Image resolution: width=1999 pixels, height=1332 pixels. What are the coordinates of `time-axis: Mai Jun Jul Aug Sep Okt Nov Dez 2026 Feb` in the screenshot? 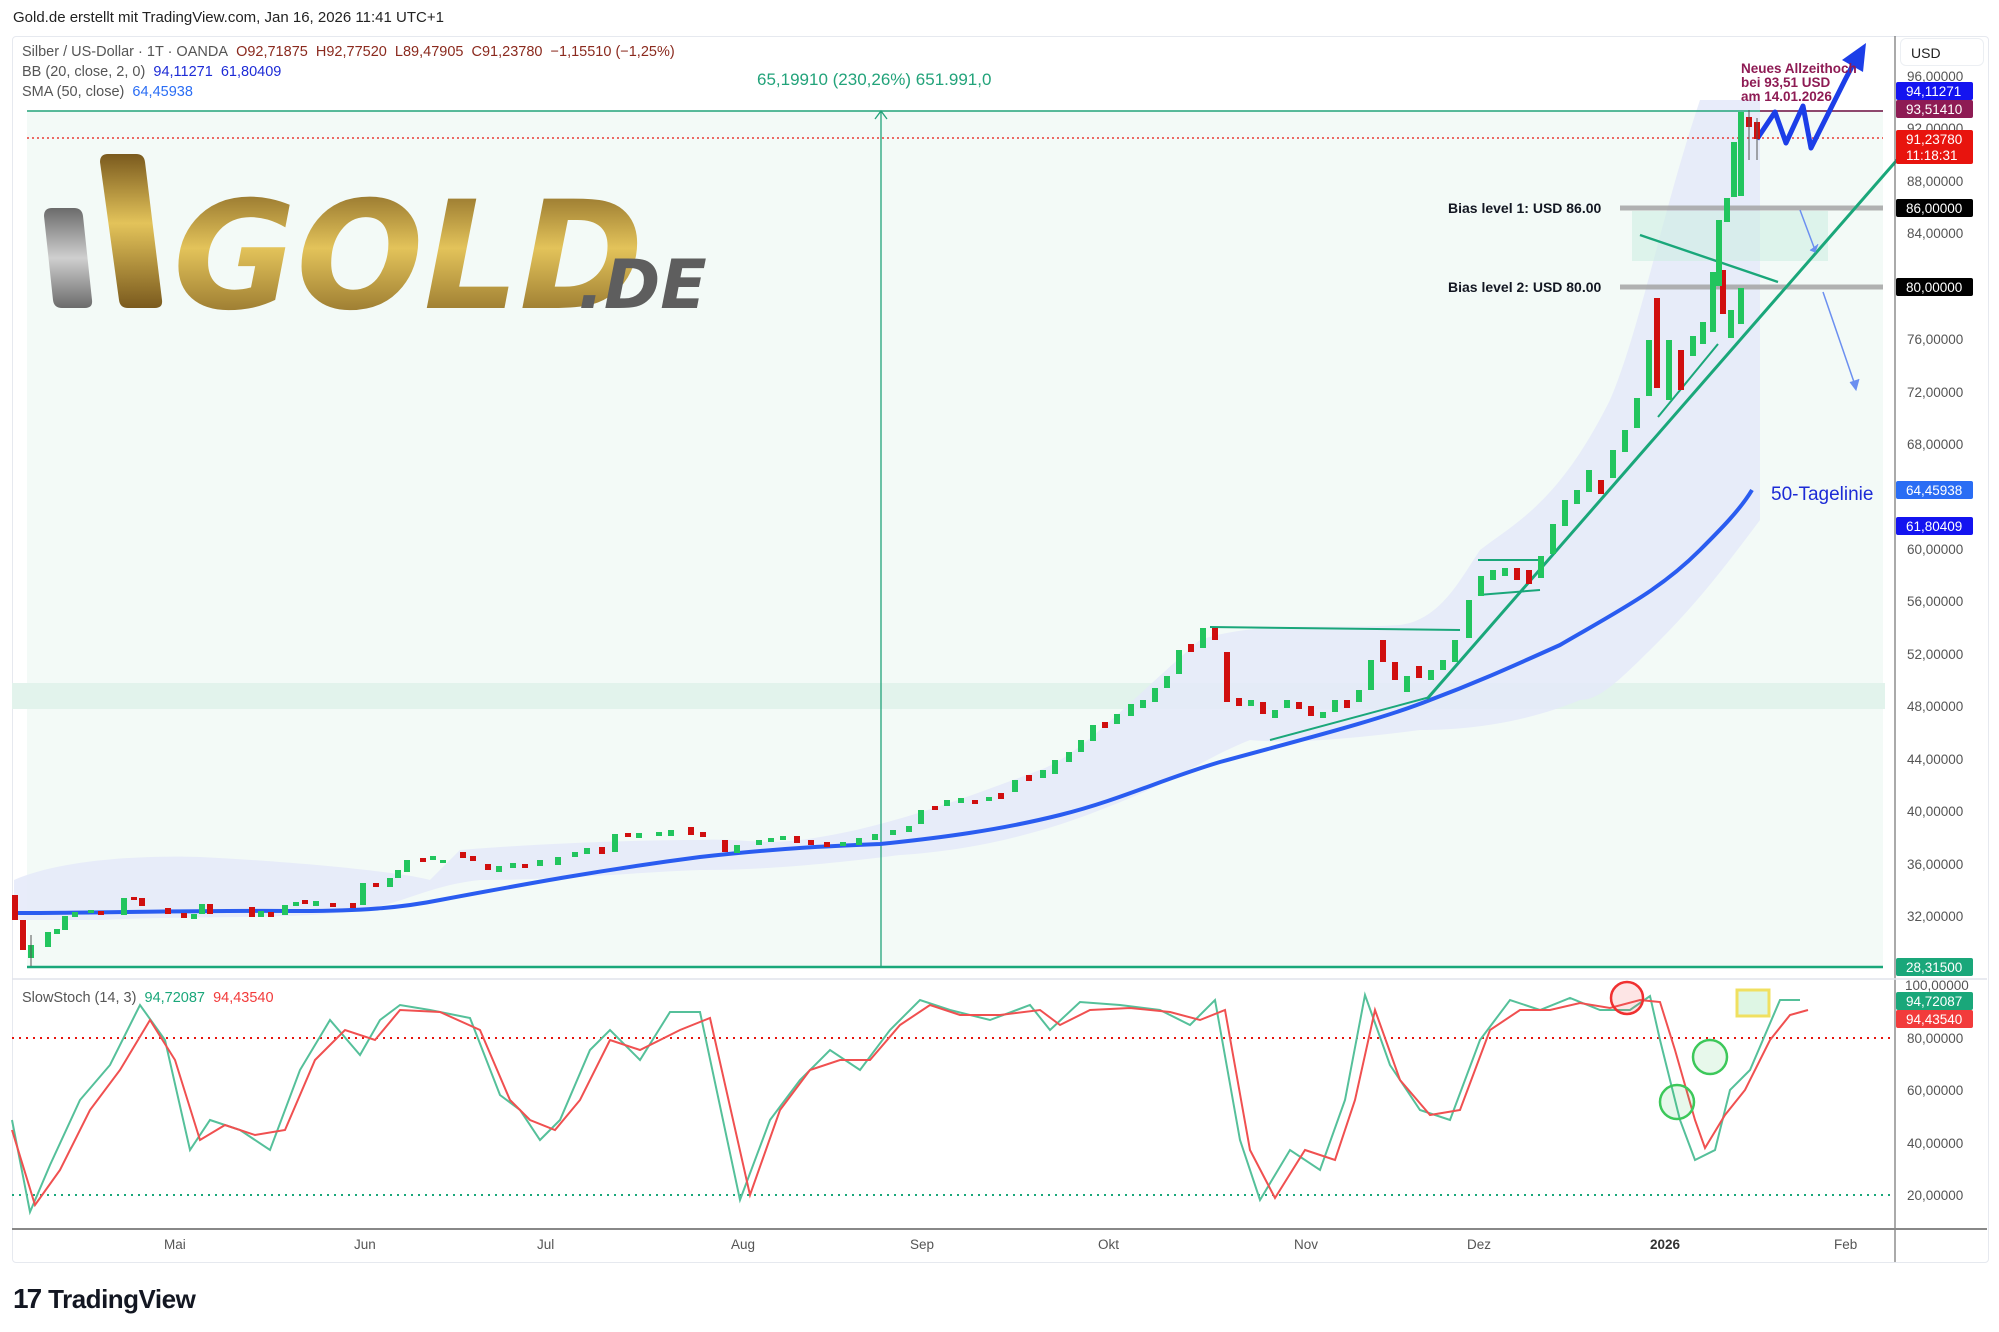 It's located at (1010, 1244).